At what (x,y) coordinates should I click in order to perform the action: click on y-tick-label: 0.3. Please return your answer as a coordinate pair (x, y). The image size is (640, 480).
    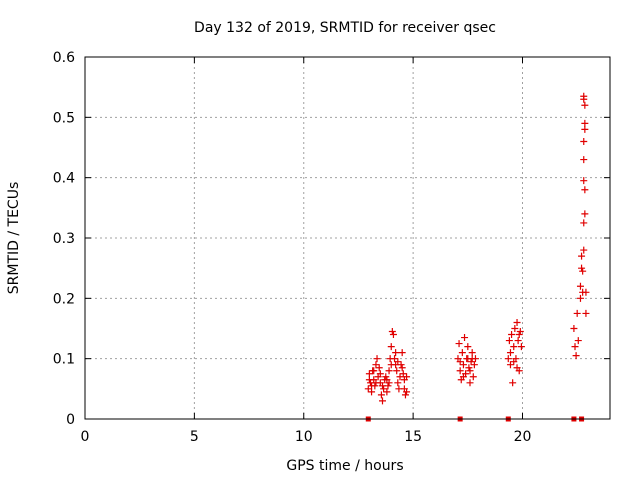
    Looking at the image, I should click on (64, 239).